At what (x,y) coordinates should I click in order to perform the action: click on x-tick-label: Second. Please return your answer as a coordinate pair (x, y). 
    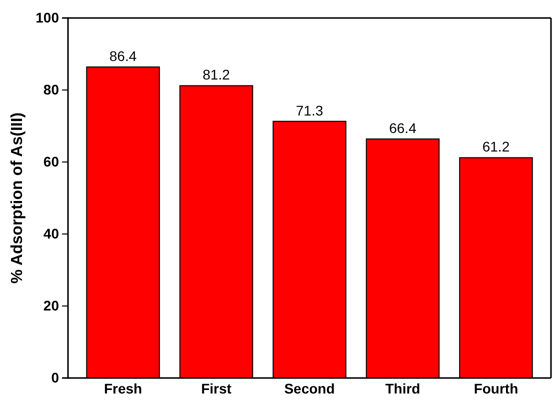
    Looking at the image, I should click on (309, 388).